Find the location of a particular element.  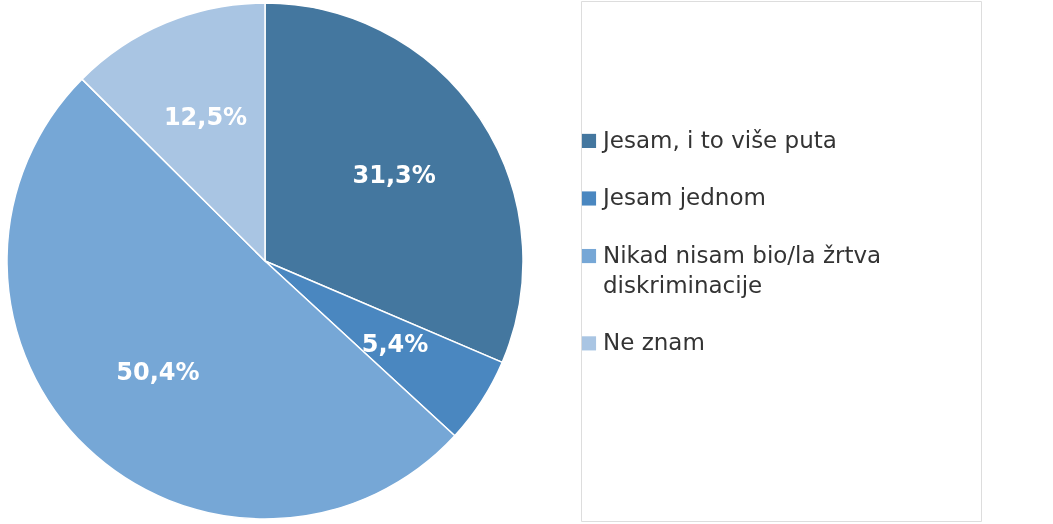

data-label: 5,4% is located at coordinates (395, 344).